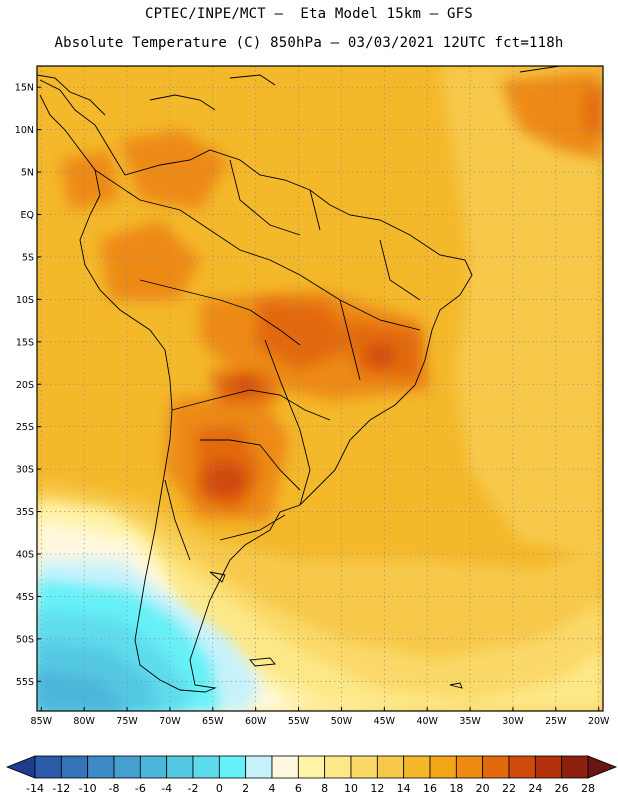 The image size is (618, 800). What do you see at coordinates (24, 88) in the screenshot?
I see `lat-label: 15N` at bounding box center [24, 88].